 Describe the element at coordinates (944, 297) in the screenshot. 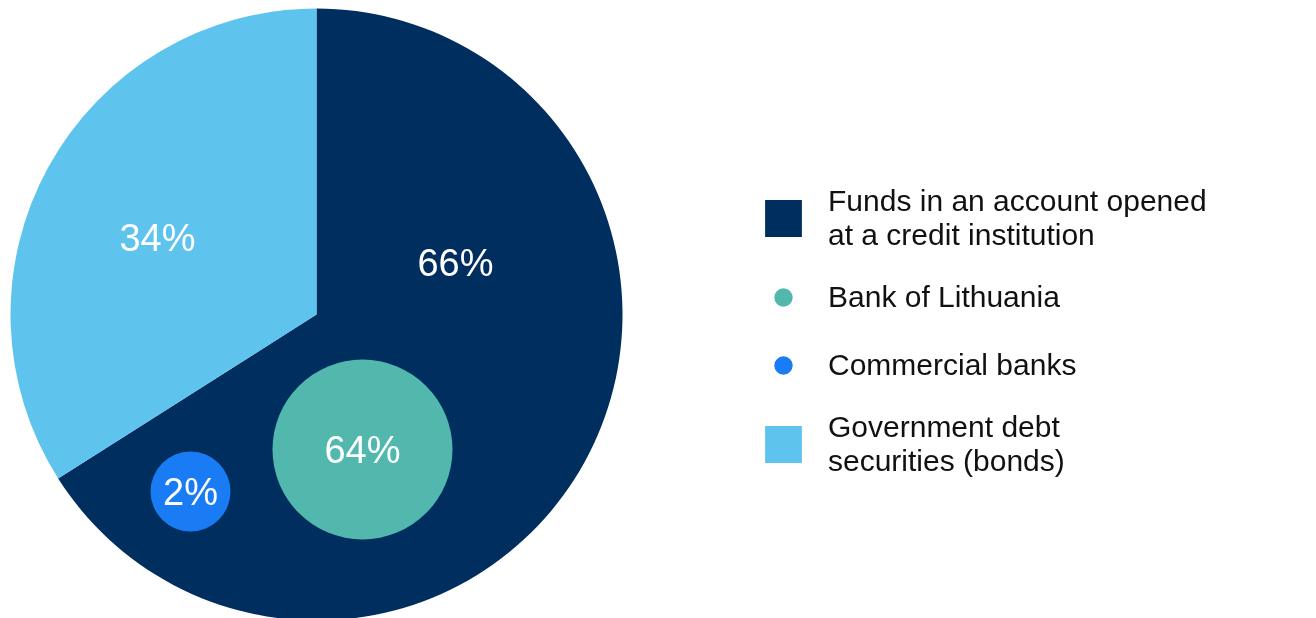

I see `category-label: Bank of Lithuania` at that location.